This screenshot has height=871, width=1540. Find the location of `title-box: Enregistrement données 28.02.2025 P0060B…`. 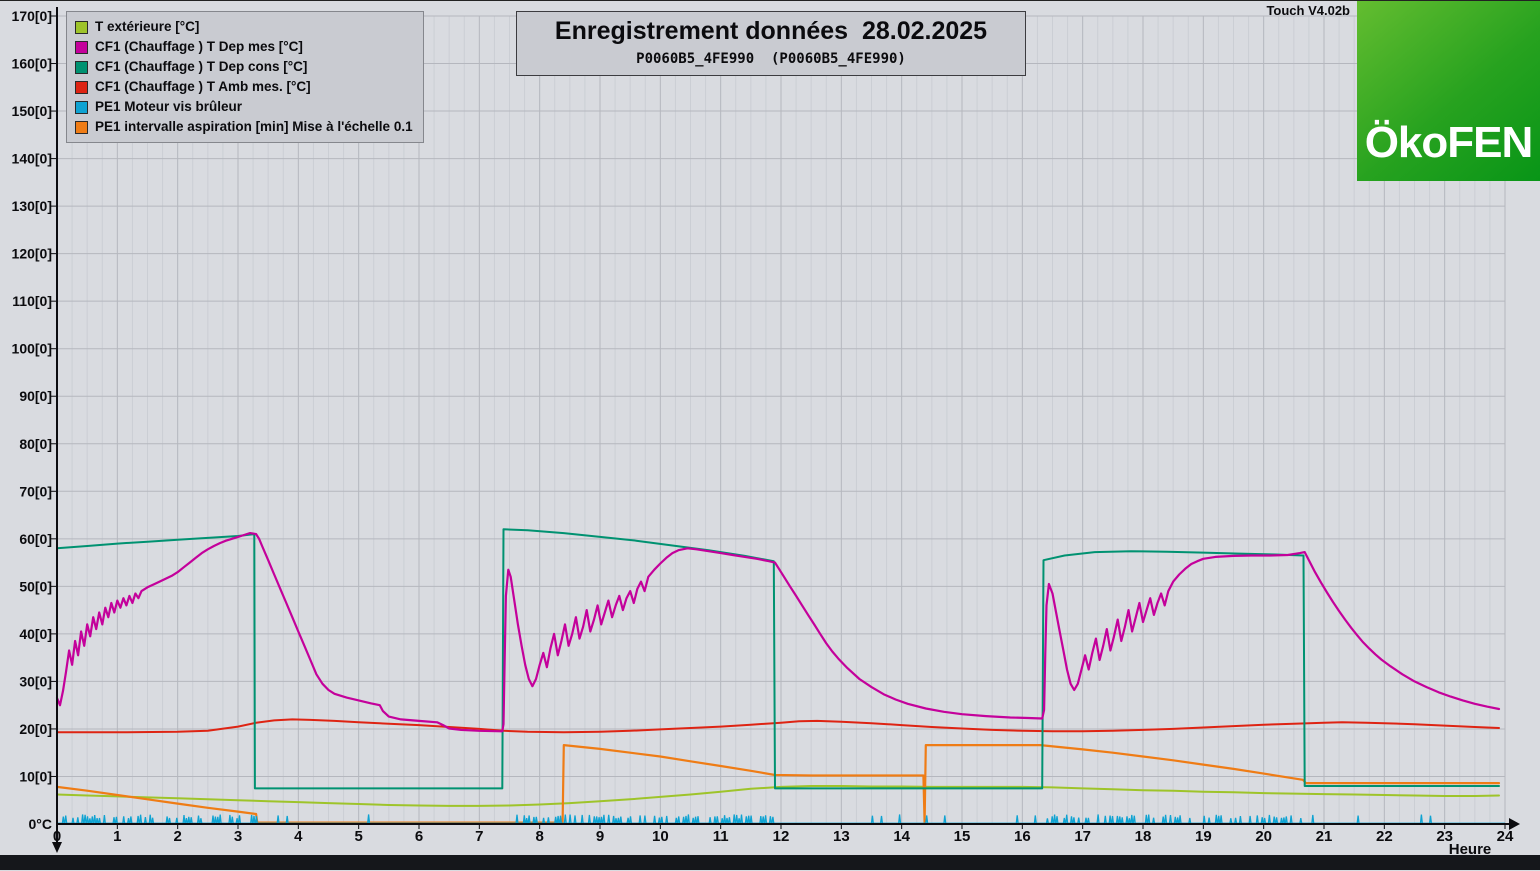

title-box: Enregistrement données 28.02.2025 P0060B… is located at coordinates (771, 43).